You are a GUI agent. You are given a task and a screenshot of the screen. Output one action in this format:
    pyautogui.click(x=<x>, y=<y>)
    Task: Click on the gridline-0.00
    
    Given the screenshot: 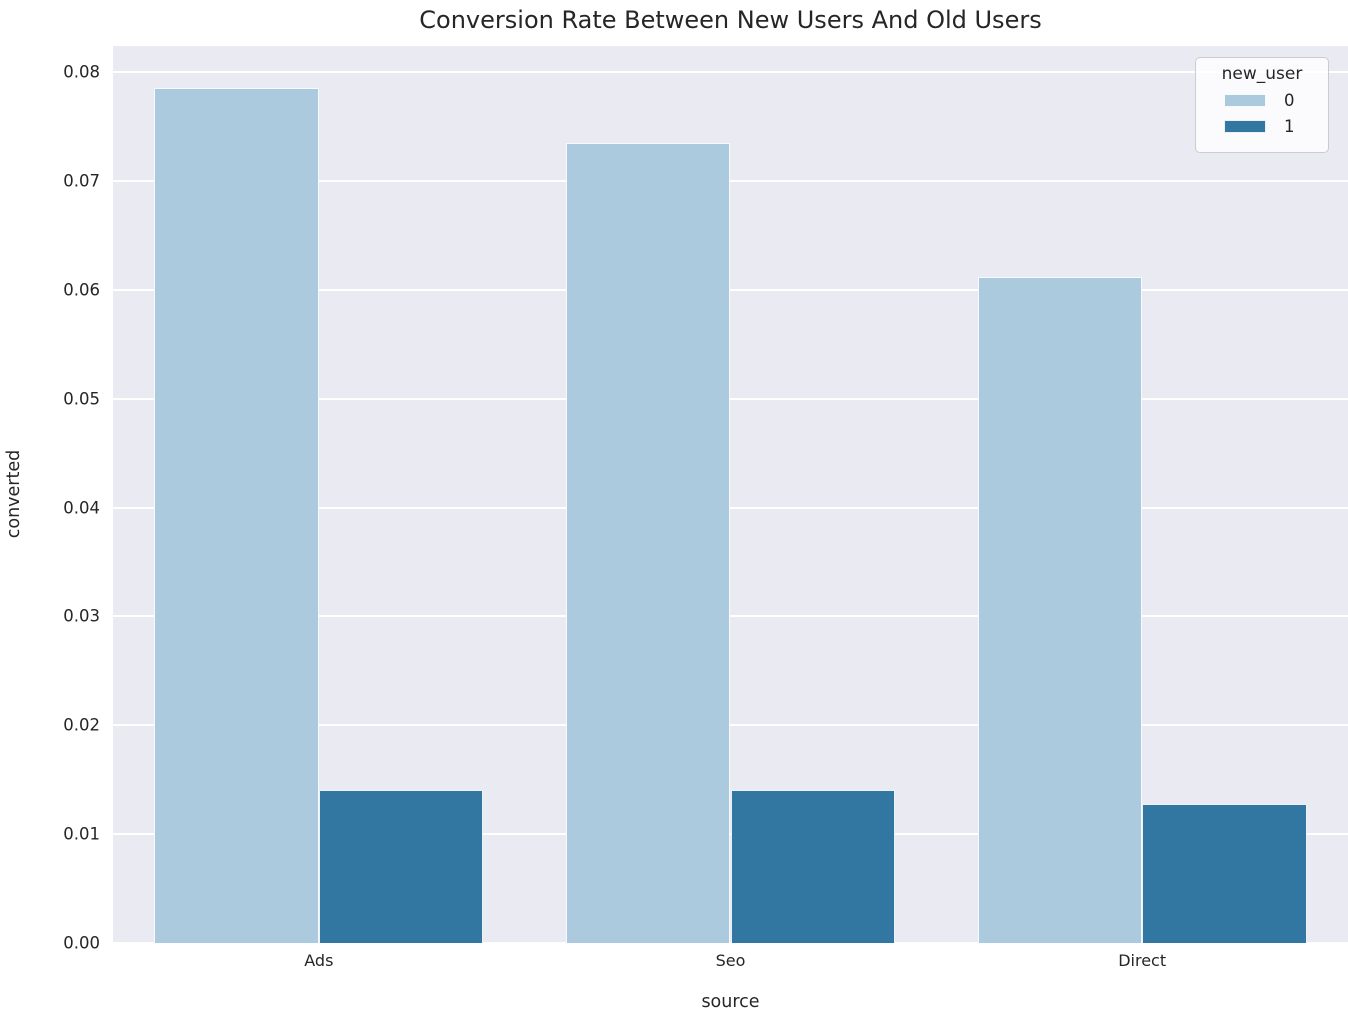 What is the action you would take?
    pyautogui.click(x=730, y=943)
    